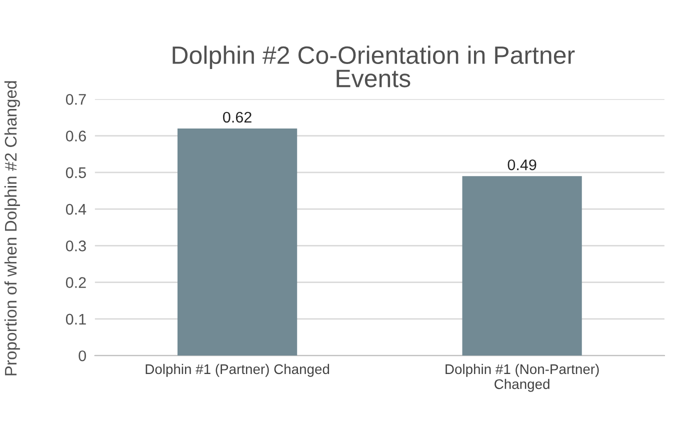  What do you see at coordinates (12, 228) in the screenshot?
I see `y-axis-title: Proportion of when Dolphin #2 Changed` at bounding box center [12, 228].